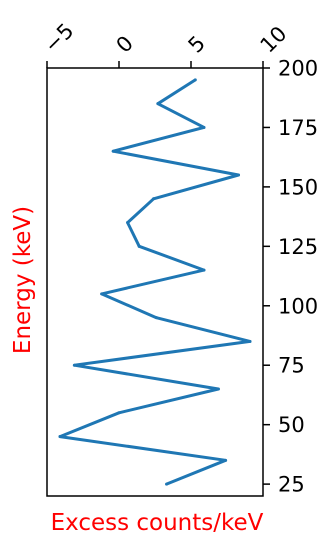 The image size is (335, 534). Describe the element at coordinates (157, 522) in the screenshot. I see `x-axis-label: Excess counts/keV` at that location.